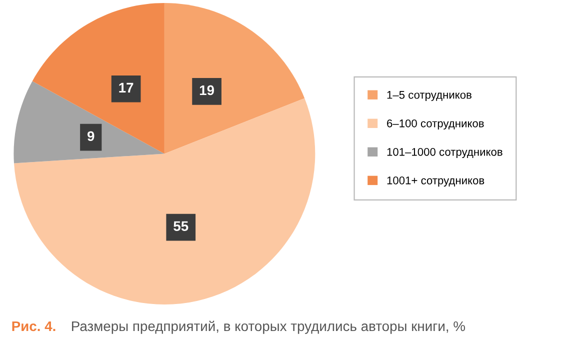  Describe the element at coordinates (429, 96) in the screenshot. I see `legend-label: 1–5 сотрудников` at that location.